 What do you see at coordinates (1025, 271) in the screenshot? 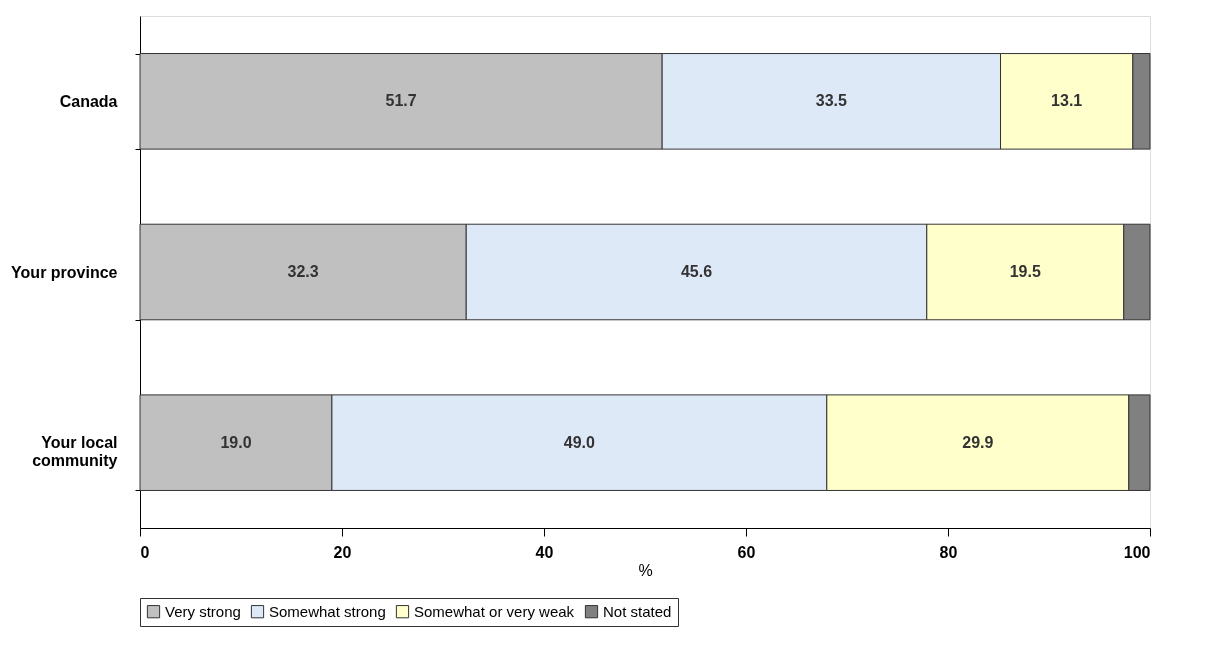
I see `data-label: 19.5` at bounding box center [1025, 271].